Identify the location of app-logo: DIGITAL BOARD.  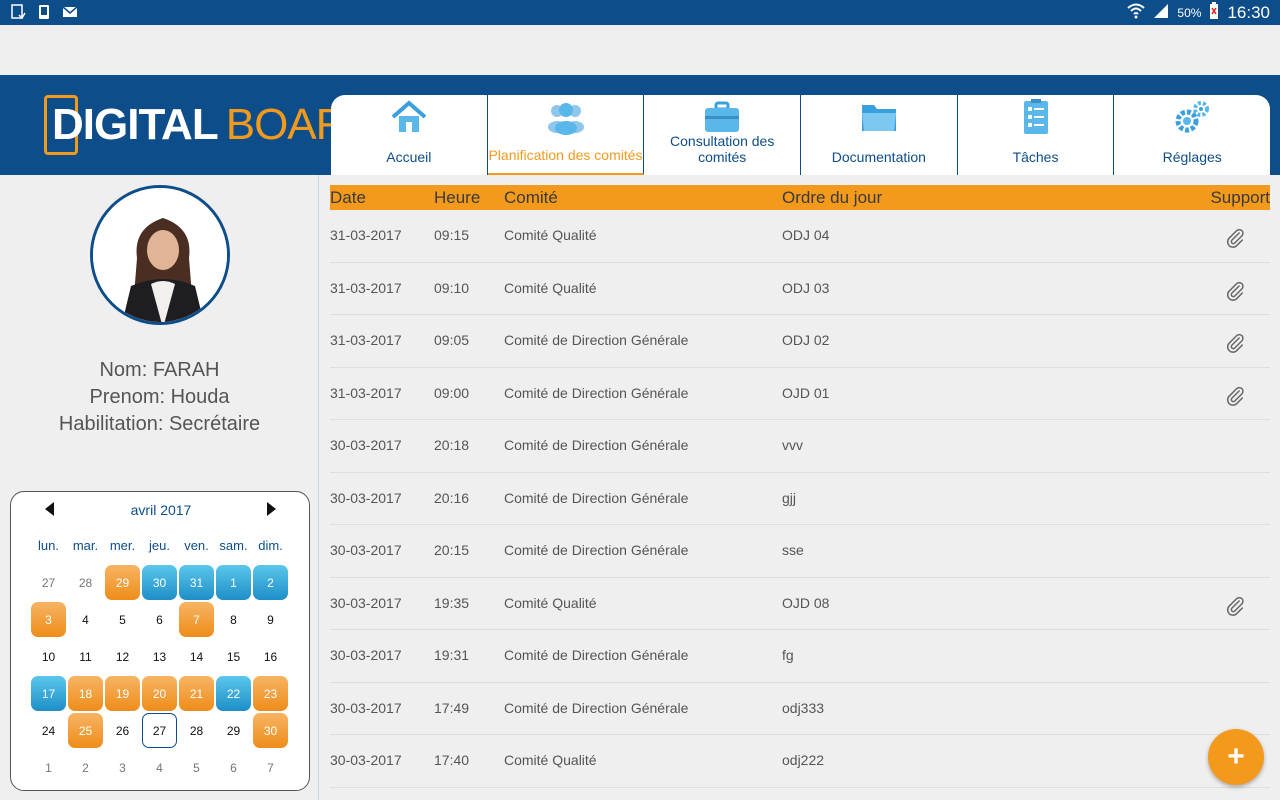
(211, 125).